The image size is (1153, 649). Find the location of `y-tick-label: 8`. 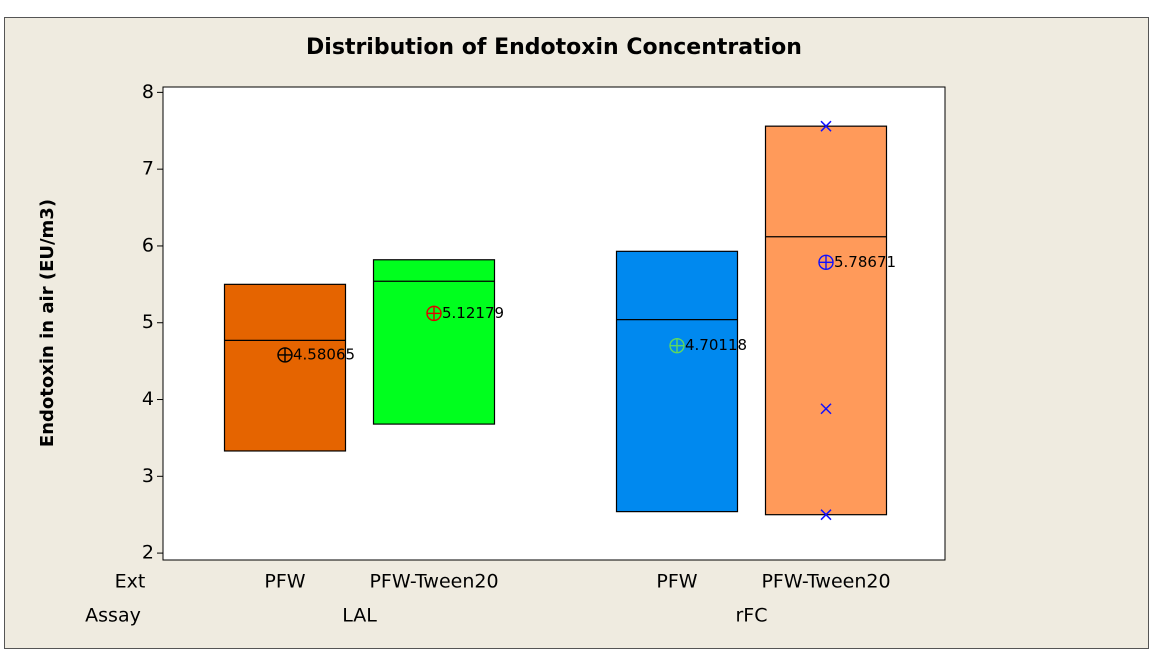

y-tick-label: 8 is located at coordinates (148, 92).